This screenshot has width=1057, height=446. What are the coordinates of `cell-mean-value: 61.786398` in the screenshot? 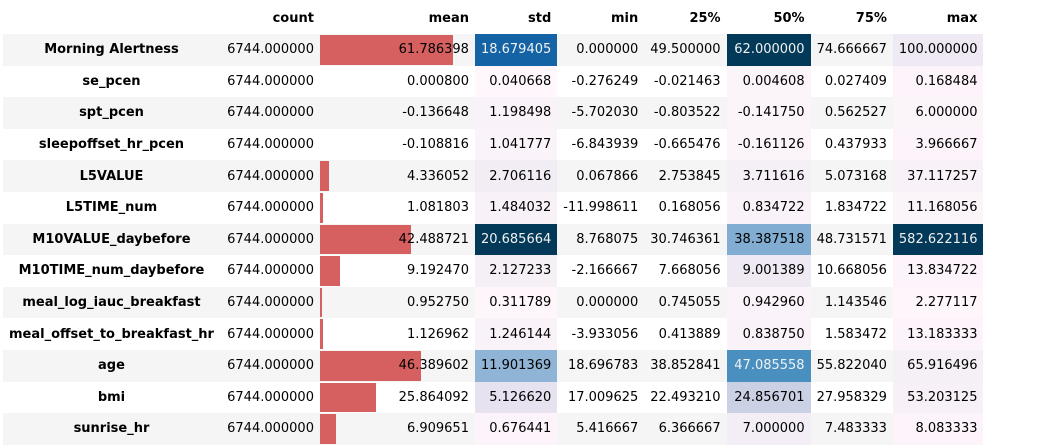 It's located at (433, 50).